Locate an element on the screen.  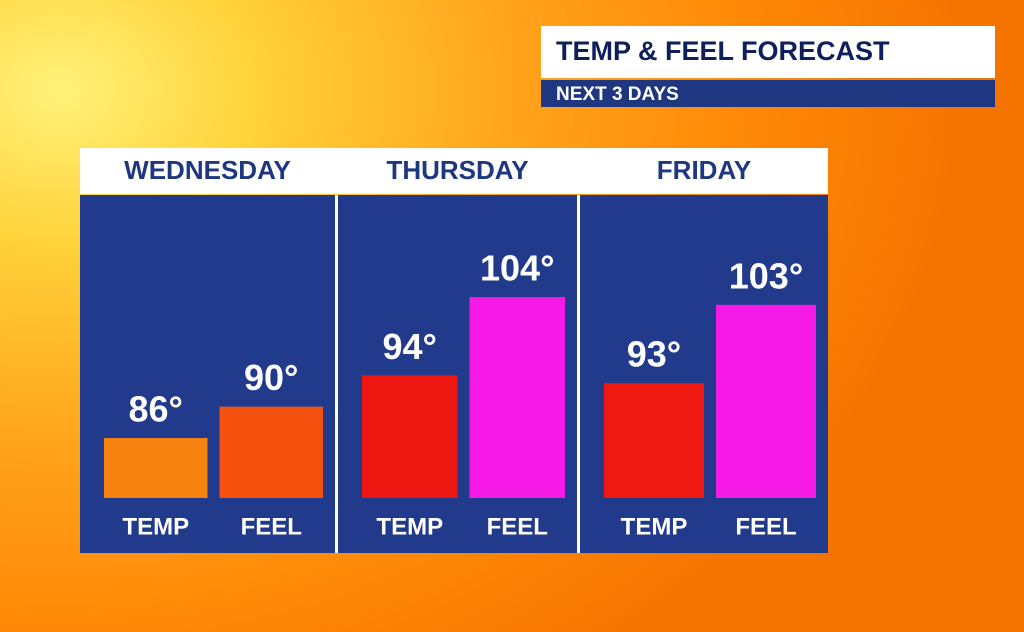
value-label: 93° is located at coordinates (654, 354).